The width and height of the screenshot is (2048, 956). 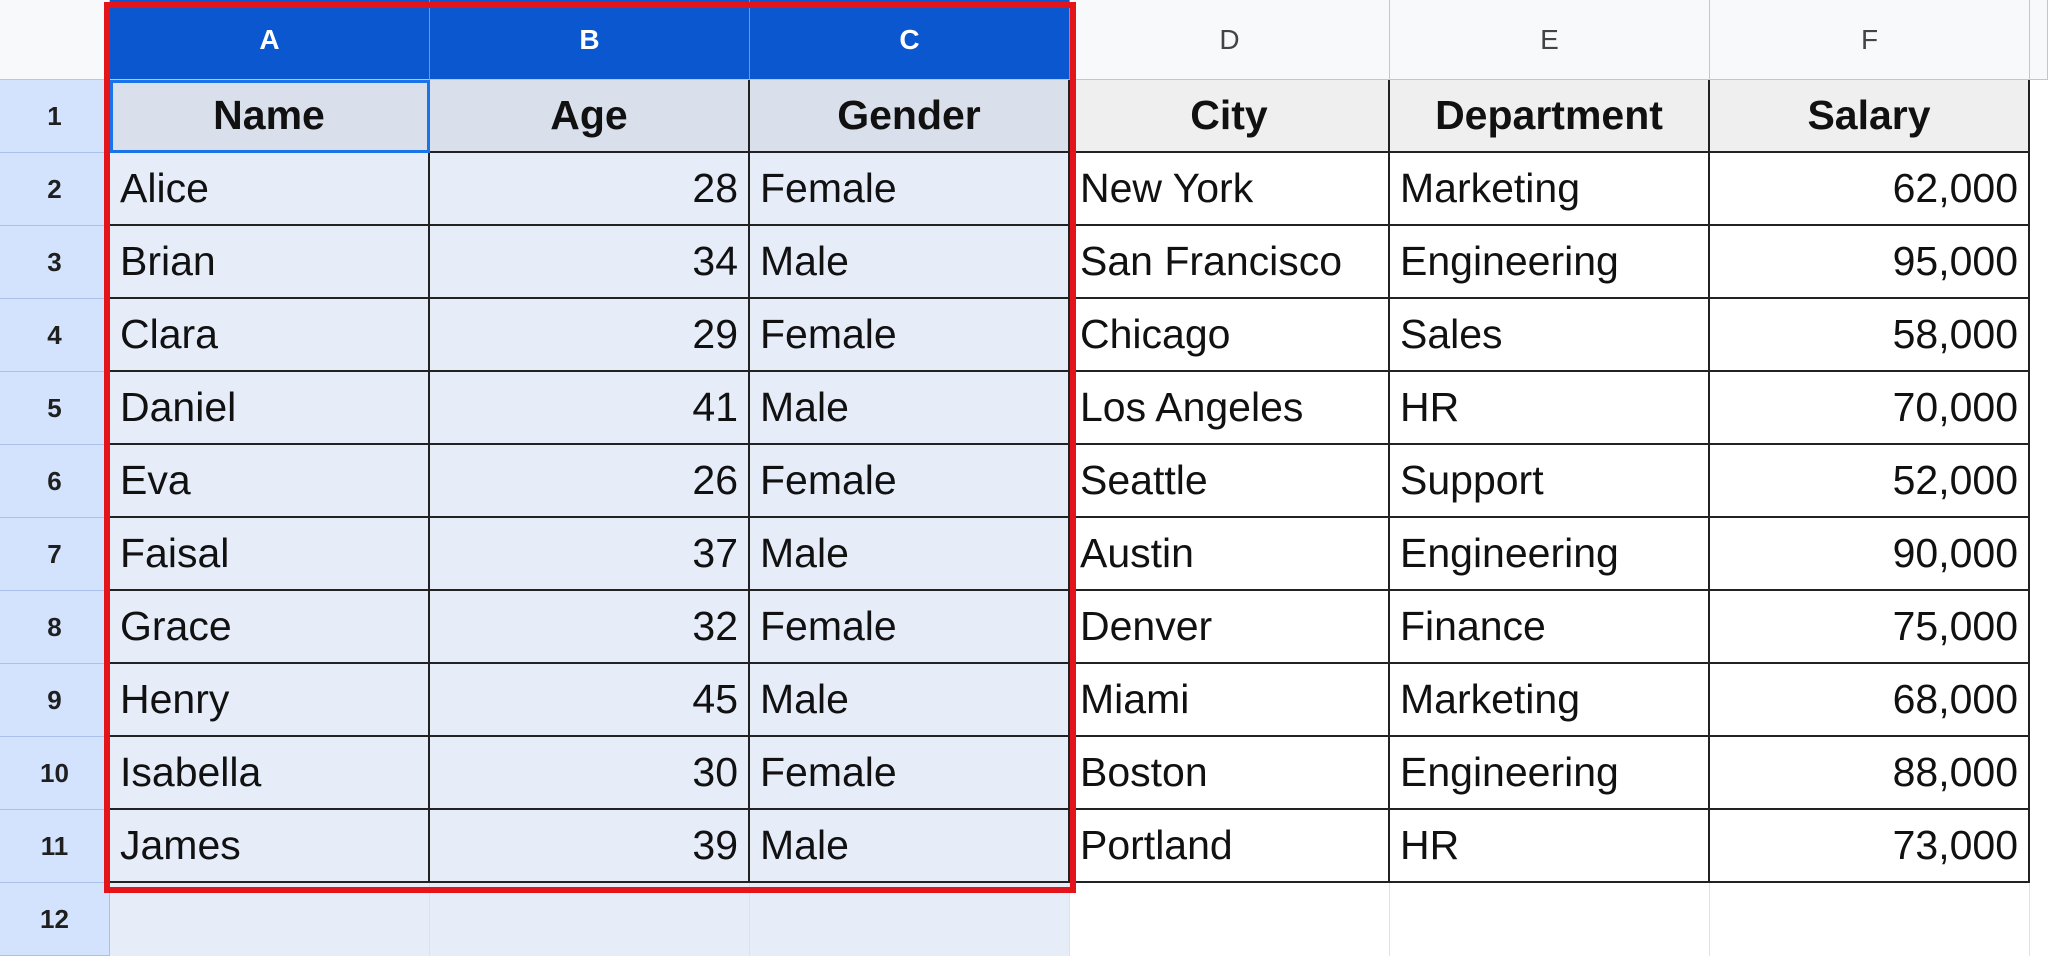 What do you see at coordinates (1230, 846) in the screenshot?
I see `cell: Portland` at bounding box center [1230, 846].